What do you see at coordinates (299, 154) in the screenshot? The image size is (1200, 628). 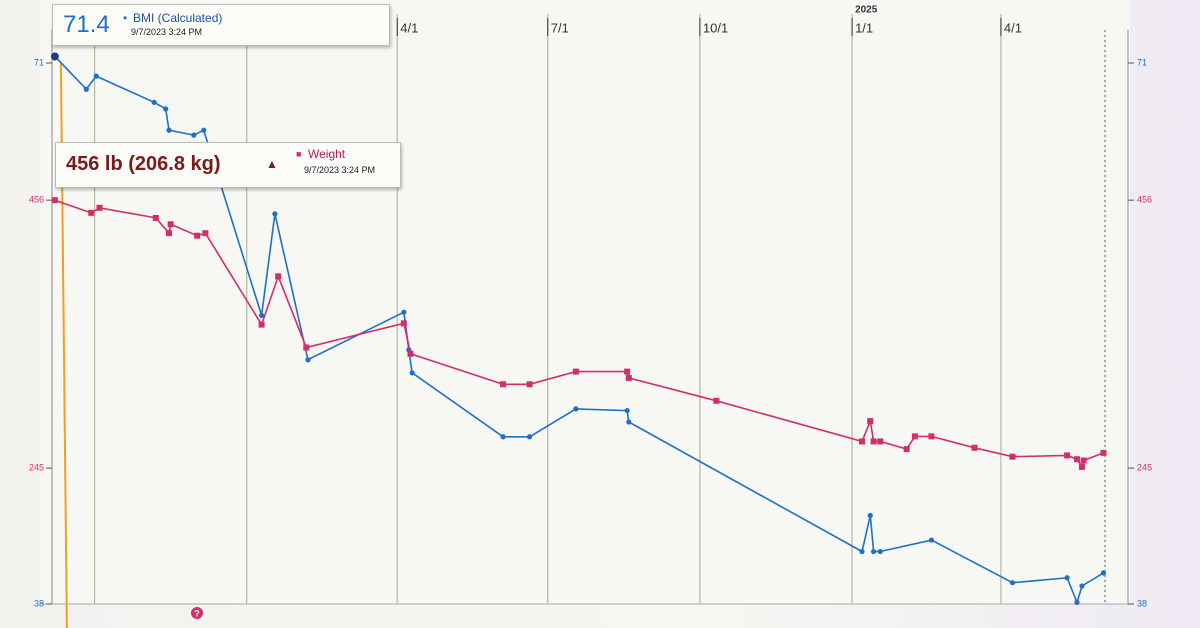 I see `weight-tooltip-square: ■` at bounding box center [299, 154].